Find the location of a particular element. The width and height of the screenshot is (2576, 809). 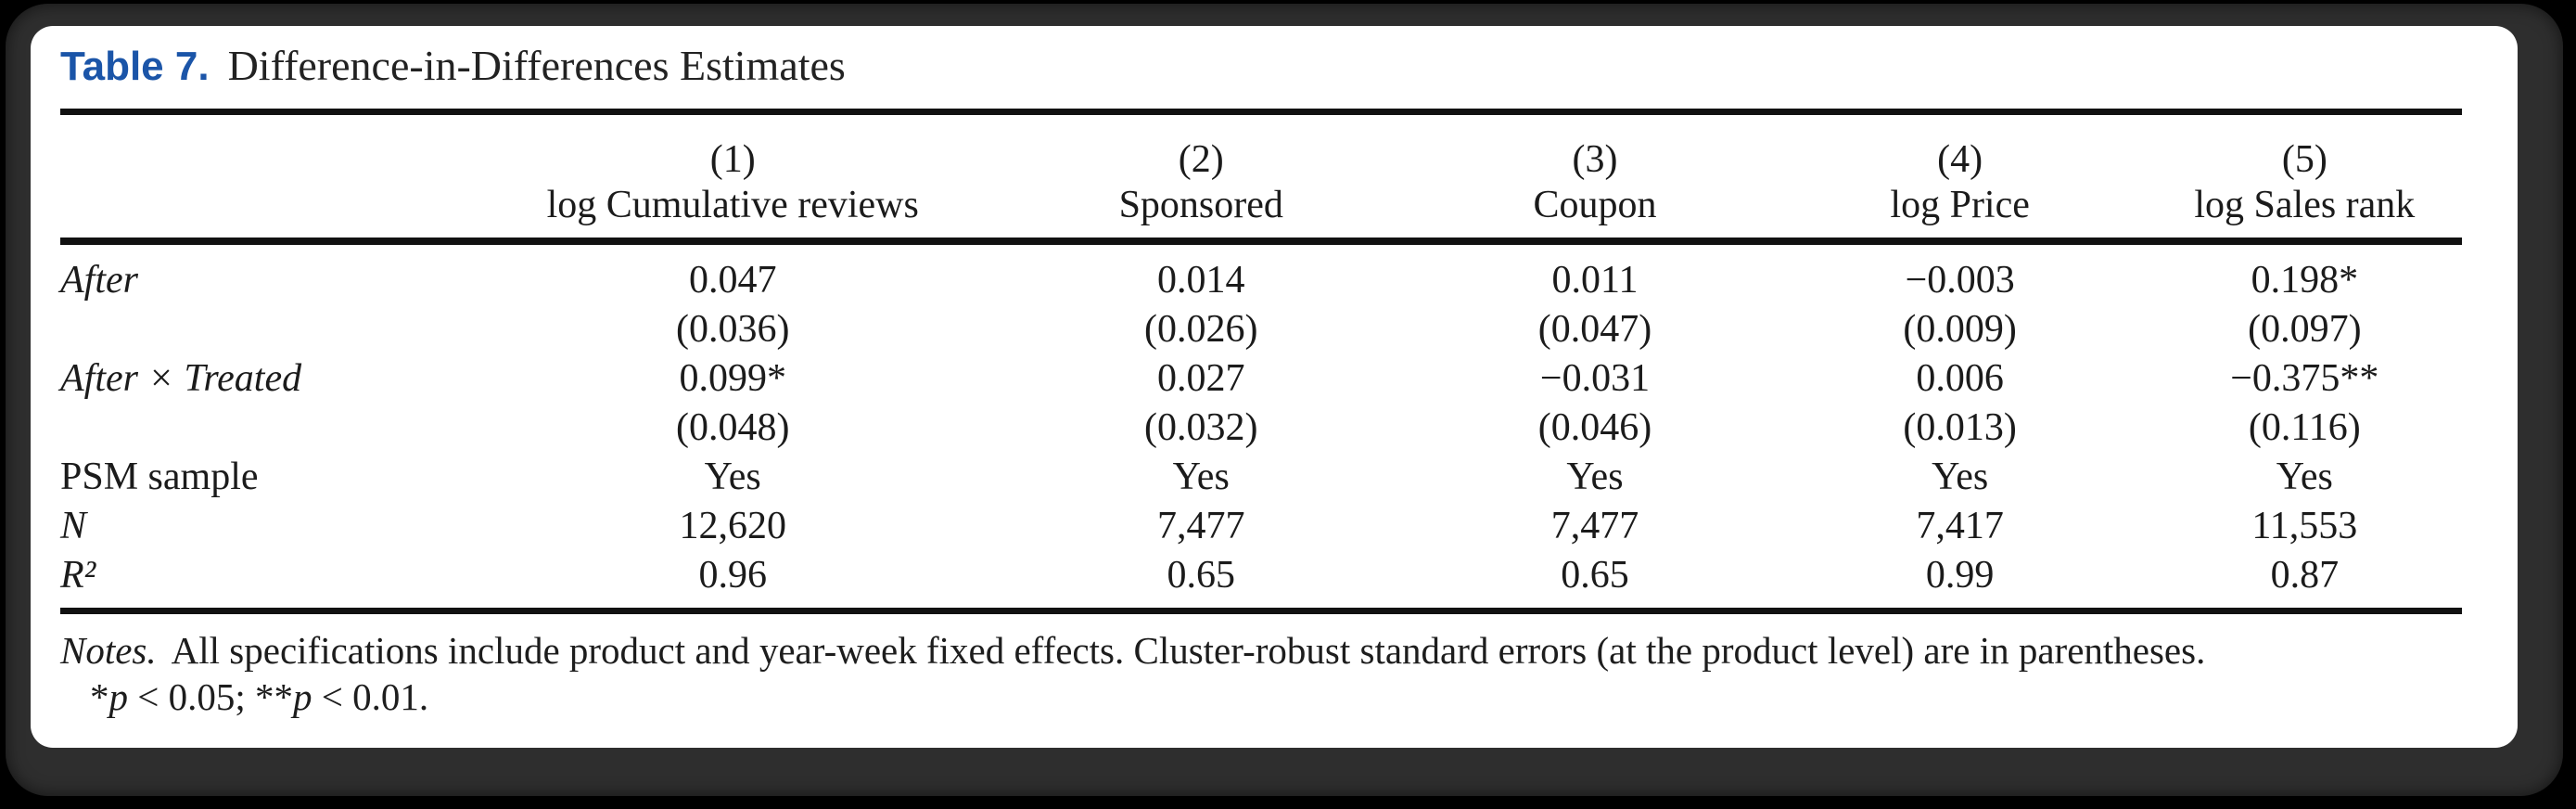

value-cell: (0.046) is located at coordinates (1594, 427).